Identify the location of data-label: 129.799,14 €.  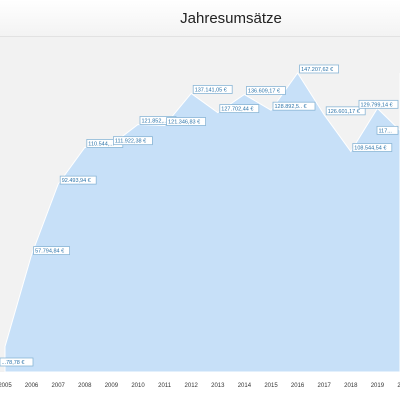
(377, 105).